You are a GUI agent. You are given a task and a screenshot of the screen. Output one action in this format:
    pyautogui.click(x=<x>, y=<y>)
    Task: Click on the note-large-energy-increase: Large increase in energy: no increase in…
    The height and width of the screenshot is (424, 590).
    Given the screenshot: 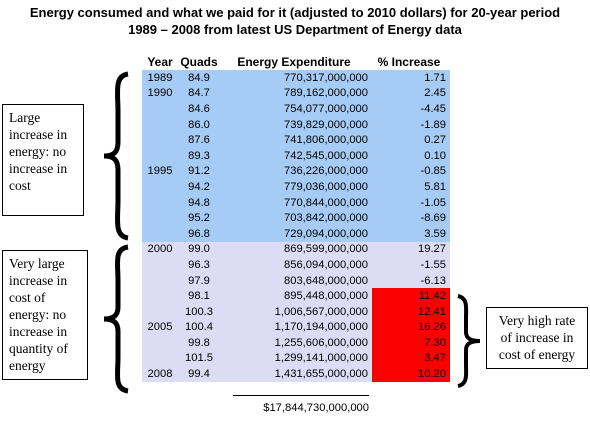 What is the action you would take?
    pyautogui.click(x=43, y=160)
    